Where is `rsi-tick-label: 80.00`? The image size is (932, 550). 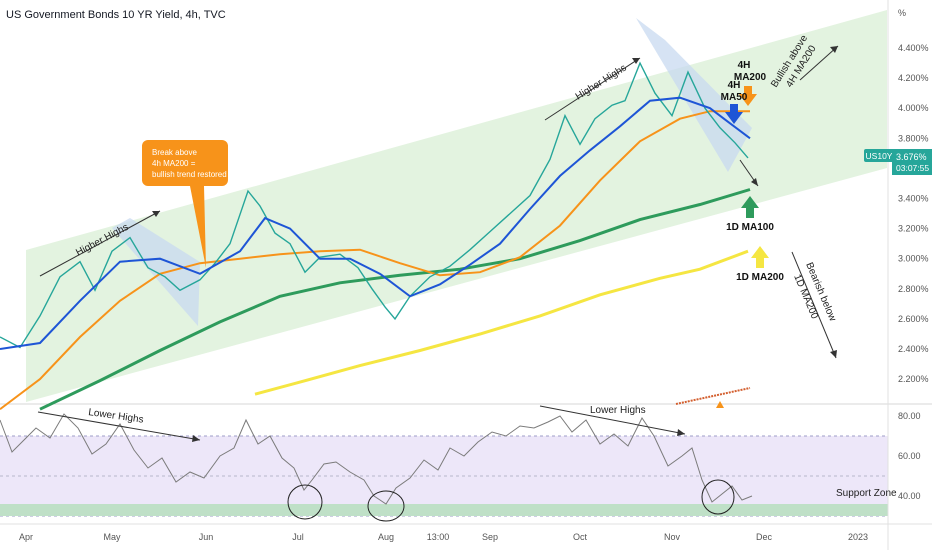
rsi-tick-label: 80.00 is located at coordinates (909, 416).